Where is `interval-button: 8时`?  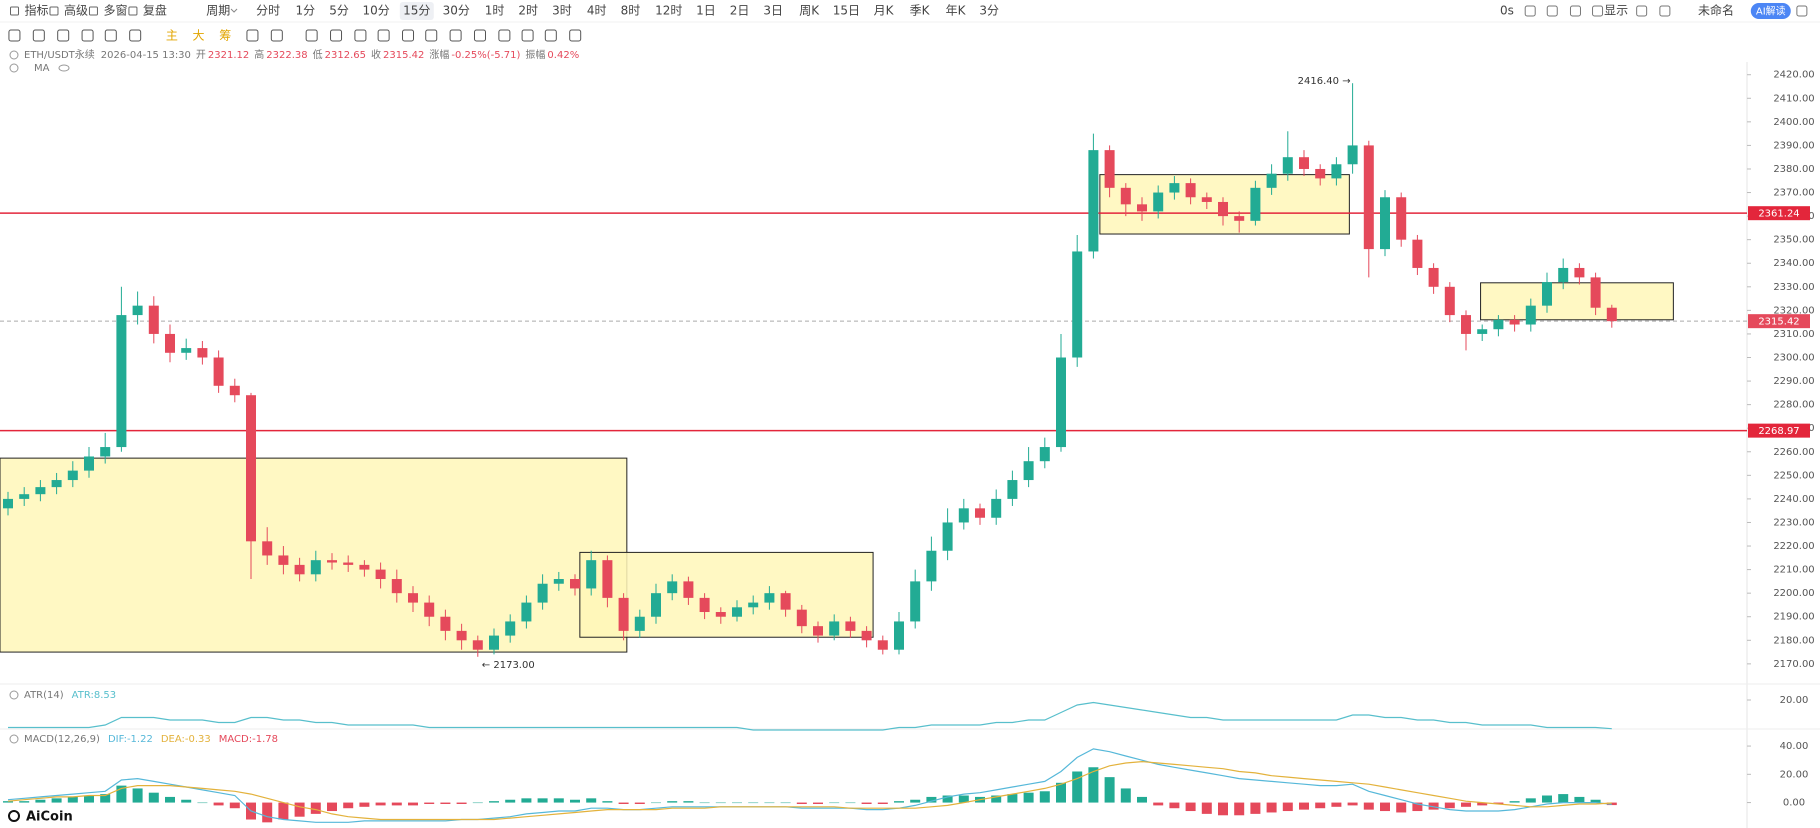
interval-button: 8时 is located at coordinates (631, 11).